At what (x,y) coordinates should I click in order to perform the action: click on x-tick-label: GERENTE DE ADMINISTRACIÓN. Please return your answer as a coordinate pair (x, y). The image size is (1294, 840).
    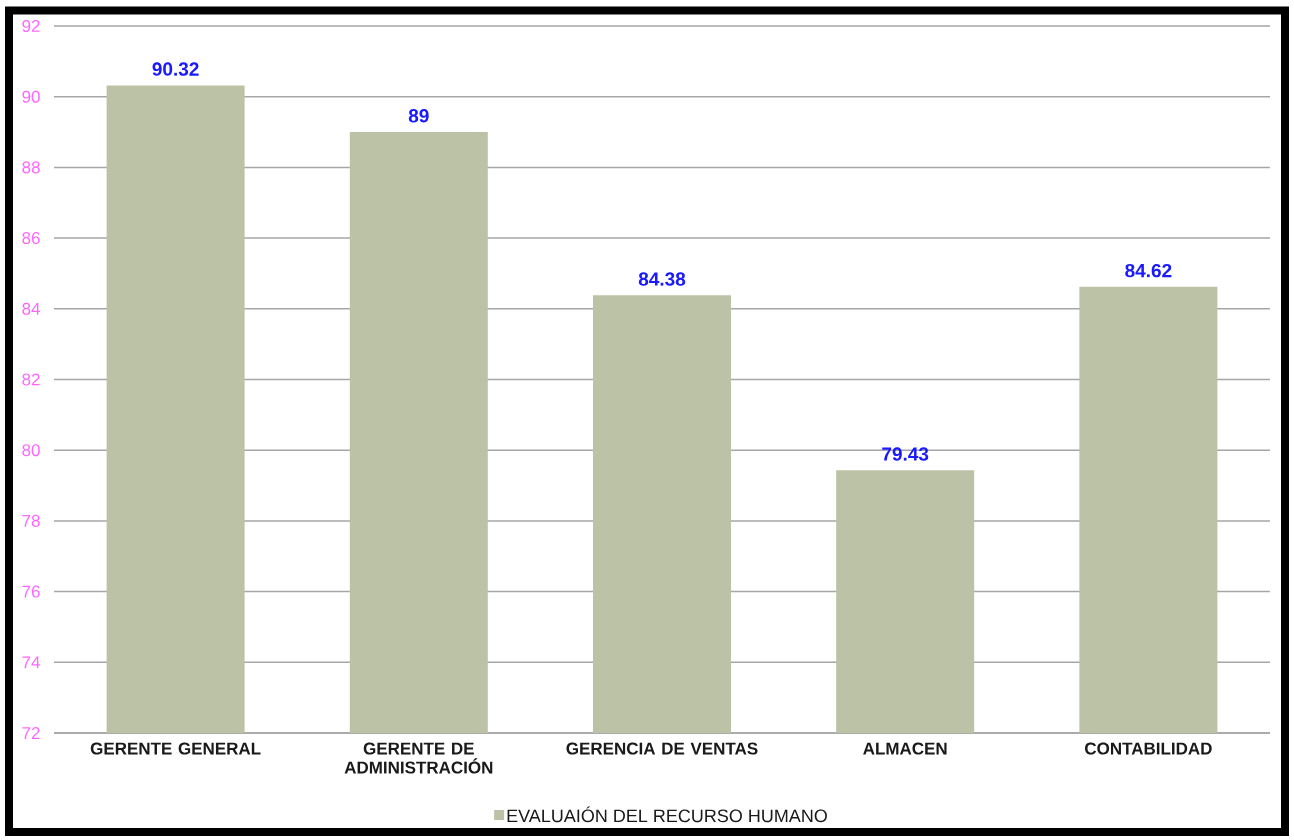
    Looking at the image, I should click on (418, 758).